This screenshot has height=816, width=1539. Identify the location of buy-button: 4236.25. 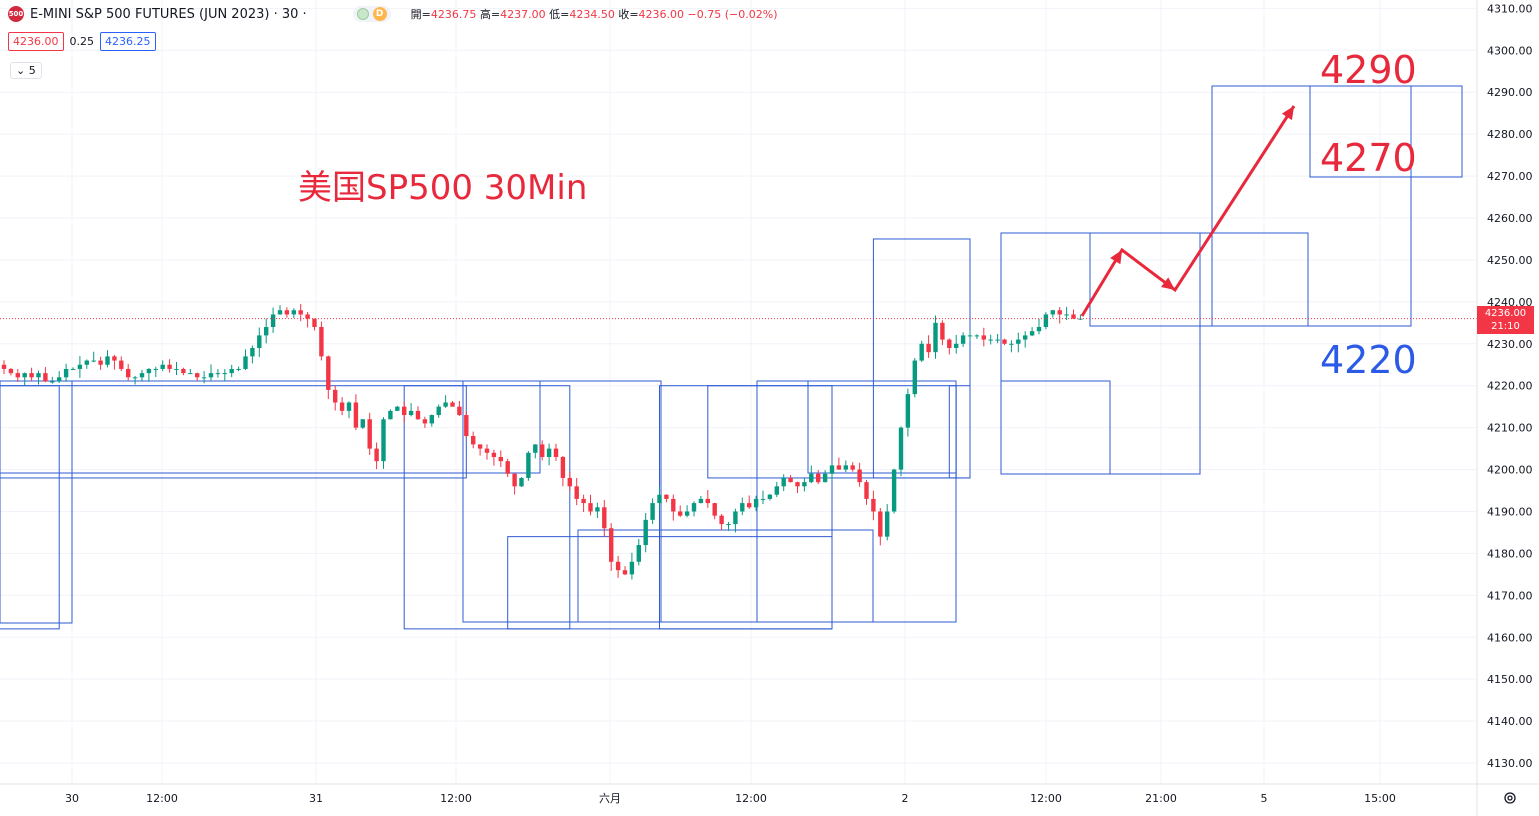
(128, 41).